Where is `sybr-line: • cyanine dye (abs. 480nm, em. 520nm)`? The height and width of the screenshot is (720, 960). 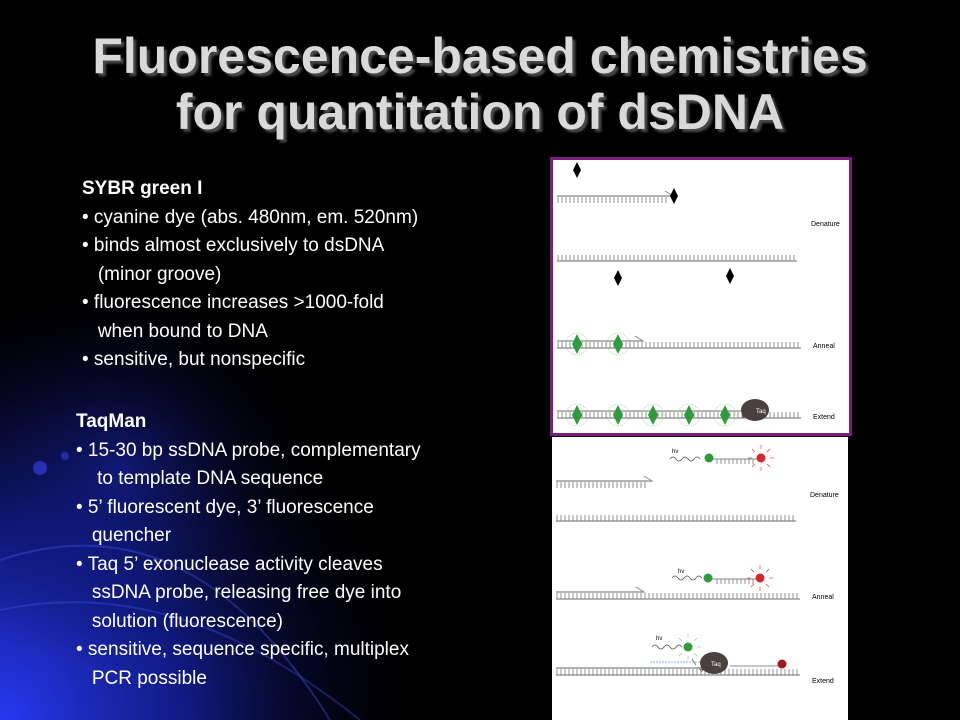
sybr-line: • cyanine dye (abs. 480nm, em. 520nm) is located at coordinates (250, 217).